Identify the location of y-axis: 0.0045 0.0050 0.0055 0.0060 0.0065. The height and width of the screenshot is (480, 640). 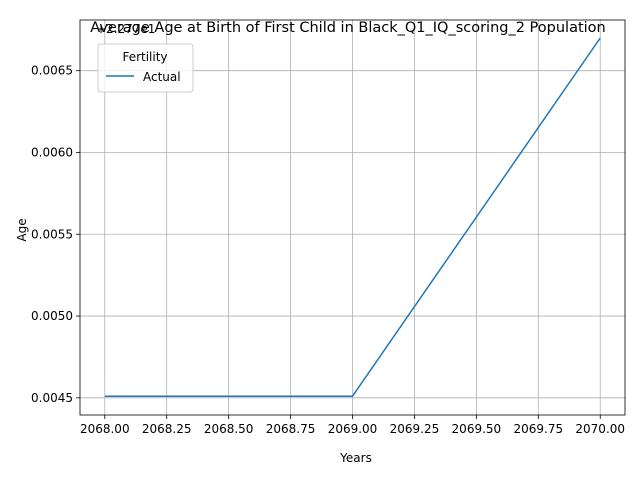
(55, 234).